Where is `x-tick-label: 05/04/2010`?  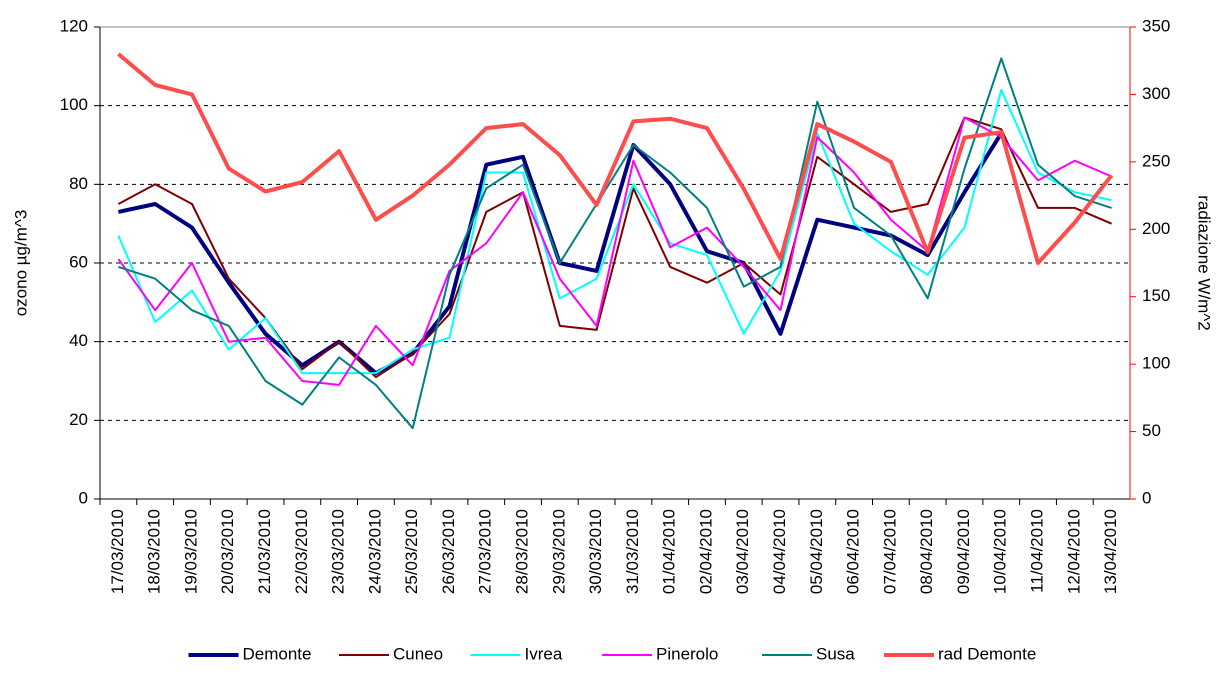
x-tick-label: 05/04/2010 is located at coordinates (816, 551).